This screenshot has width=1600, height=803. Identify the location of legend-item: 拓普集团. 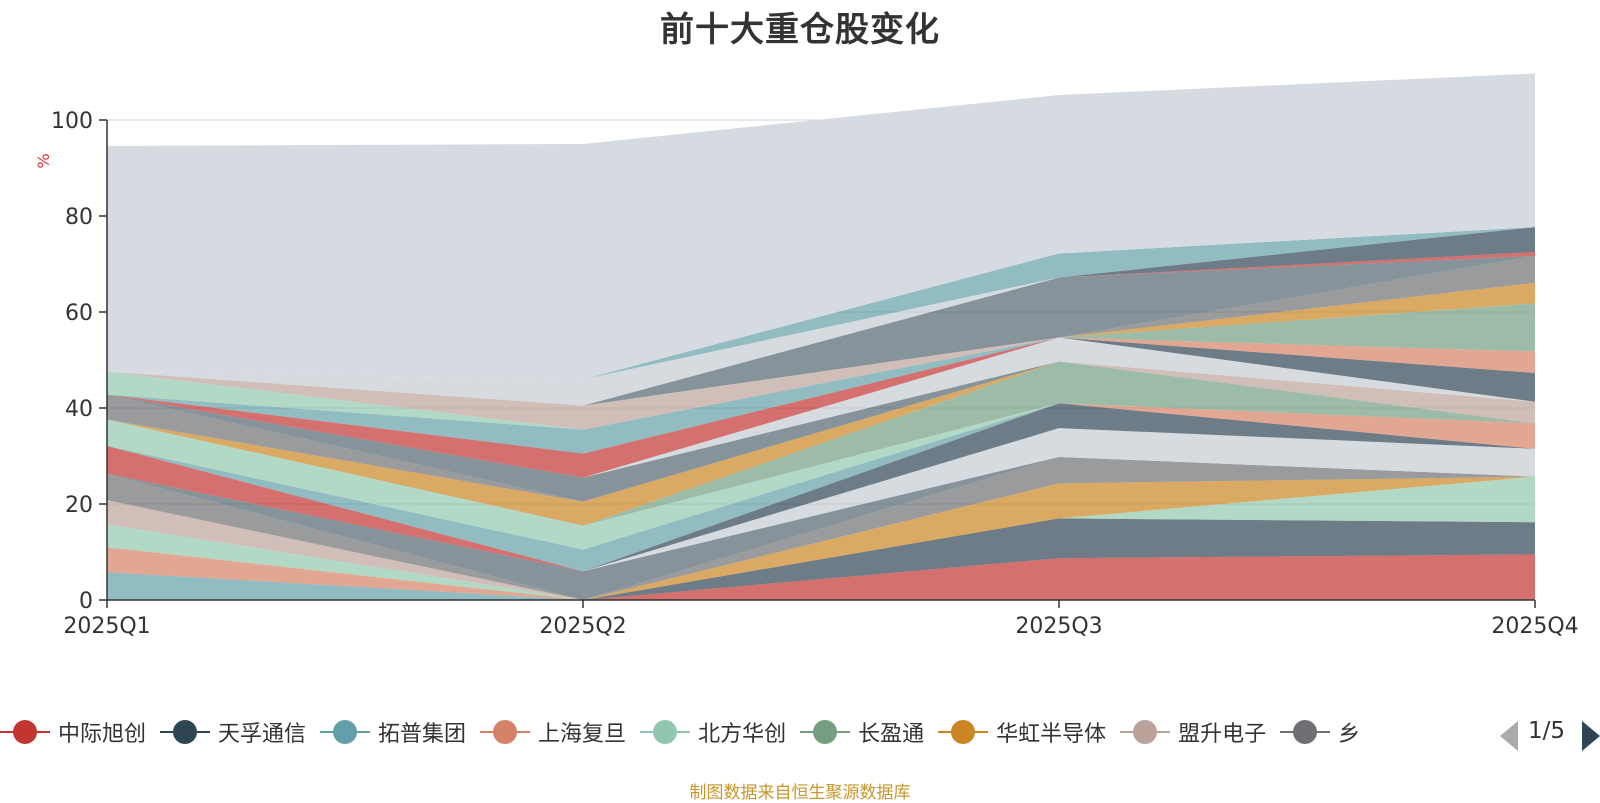
(393, 732).